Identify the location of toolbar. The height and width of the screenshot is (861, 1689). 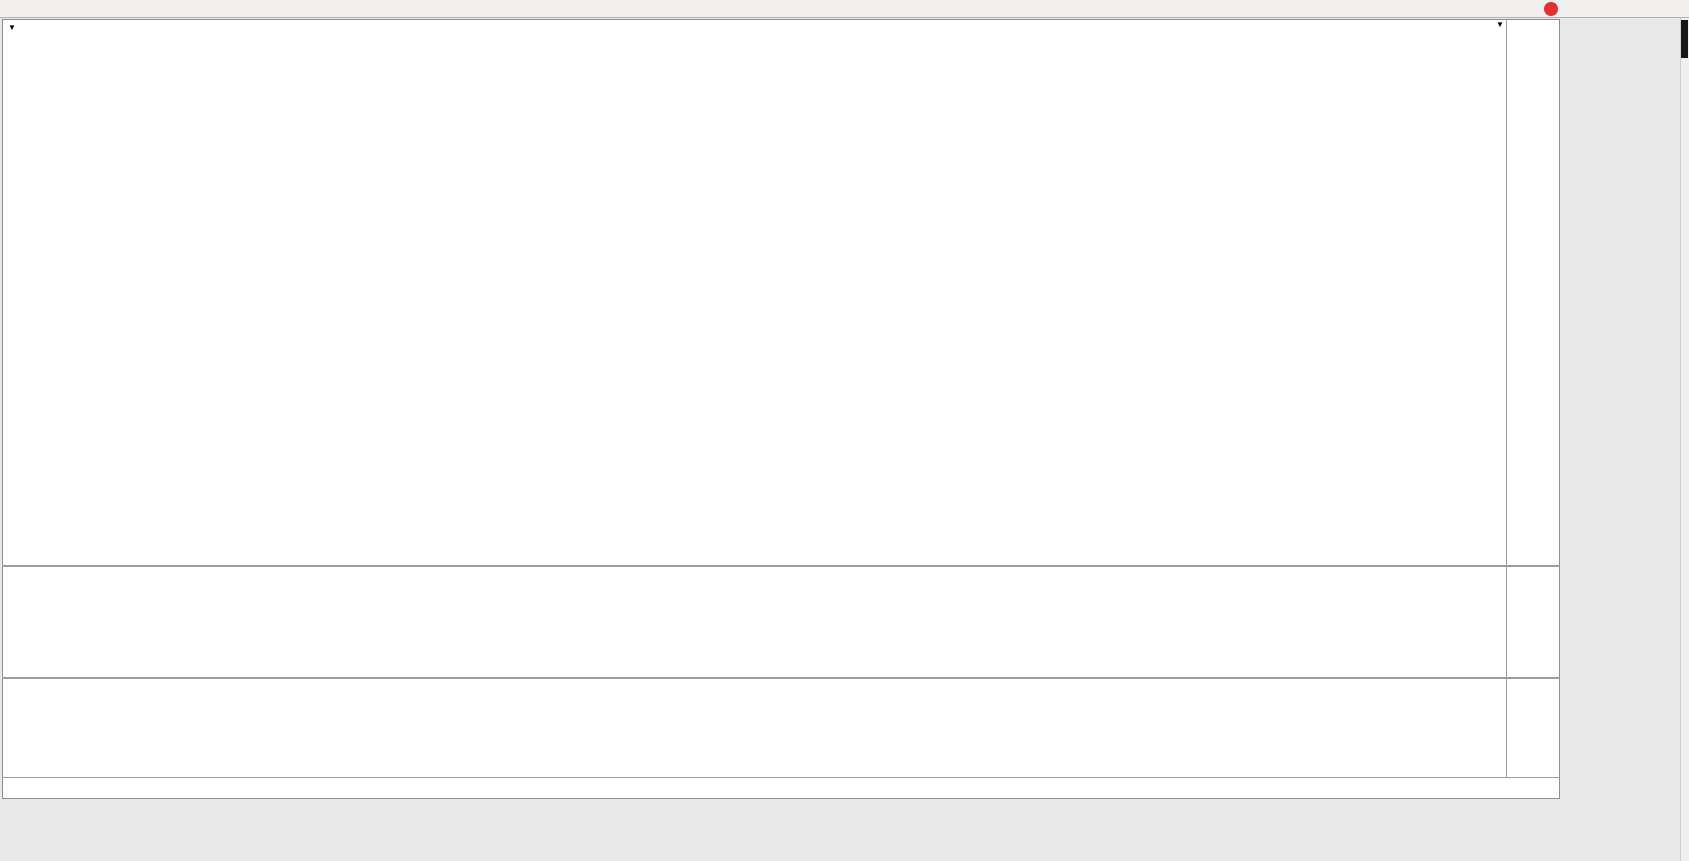
(844, 9).